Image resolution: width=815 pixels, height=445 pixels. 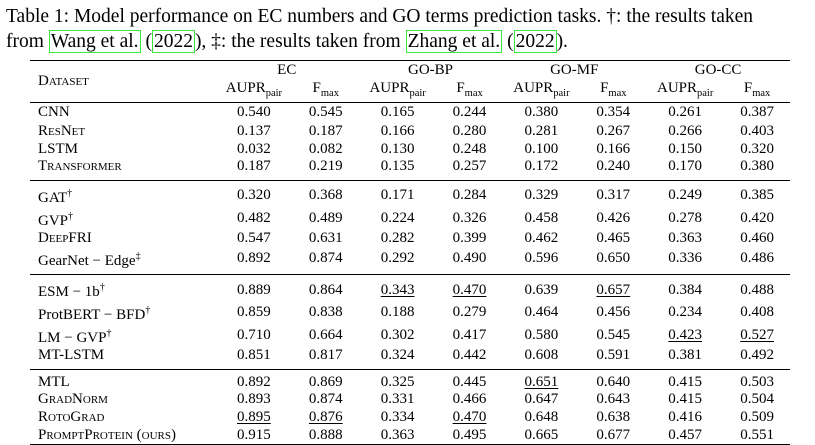 I want to click on metric-value: 0.677, so click(x=613, y=436).